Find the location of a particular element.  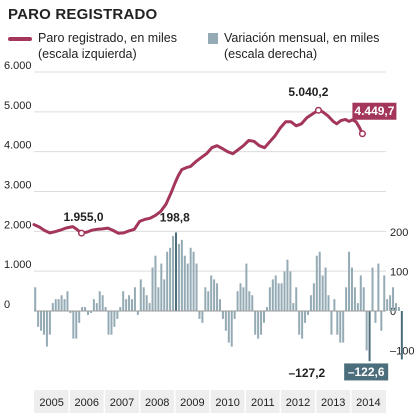

annotation-label: 5.040,2 is located at coordinates (308, 92).